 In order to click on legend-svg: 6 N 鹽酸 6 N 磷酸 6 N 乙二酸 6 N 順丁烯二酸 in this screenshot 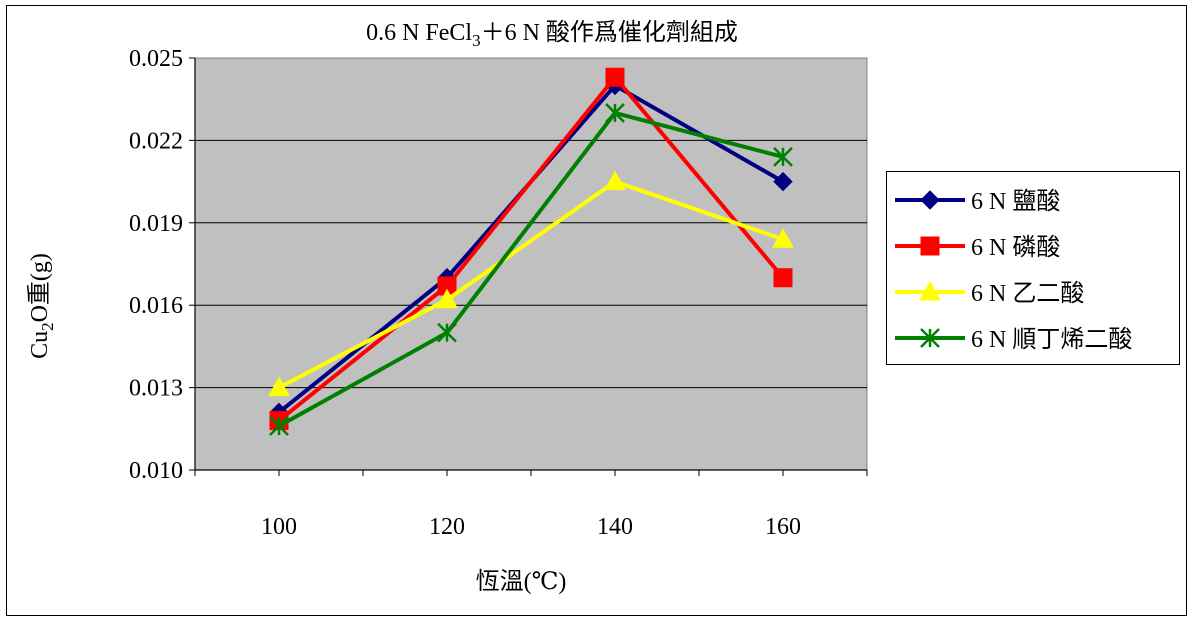, I will do `click(1013, 270)`.